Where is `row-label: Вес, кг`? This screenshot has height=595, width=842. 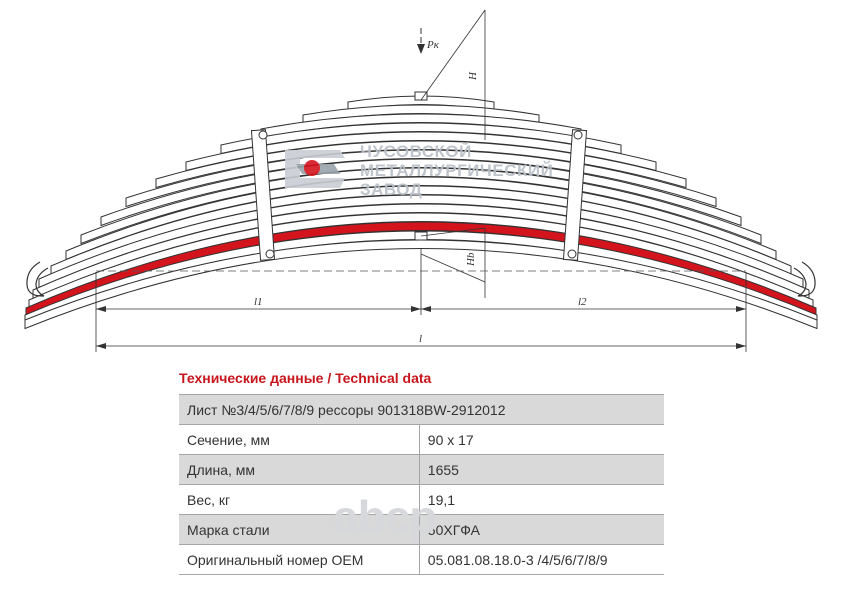 row-label: Вес, кг is located at coordinates (299, 499).